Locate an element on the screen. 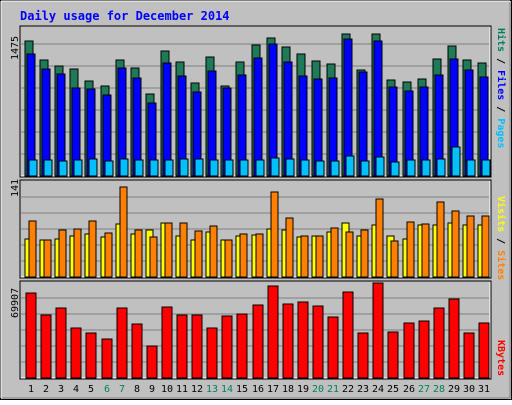 The image size is (512, 405). legend-hits-files-pages: Hits / Files / Pages is located at coordinates (501, 88).